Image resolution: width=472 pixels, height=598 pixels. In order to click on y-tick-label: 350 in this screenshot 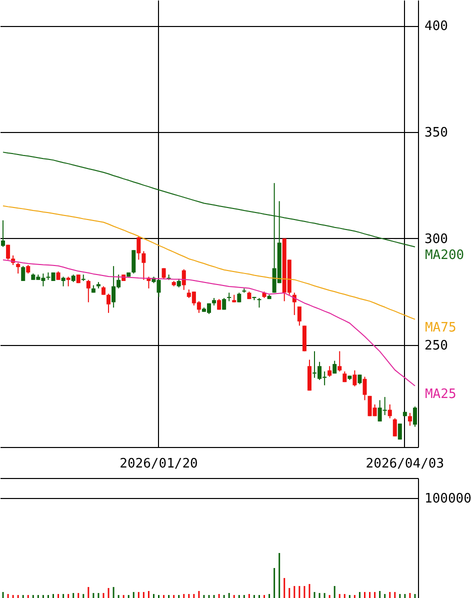, I will do `click(436, 132)`.